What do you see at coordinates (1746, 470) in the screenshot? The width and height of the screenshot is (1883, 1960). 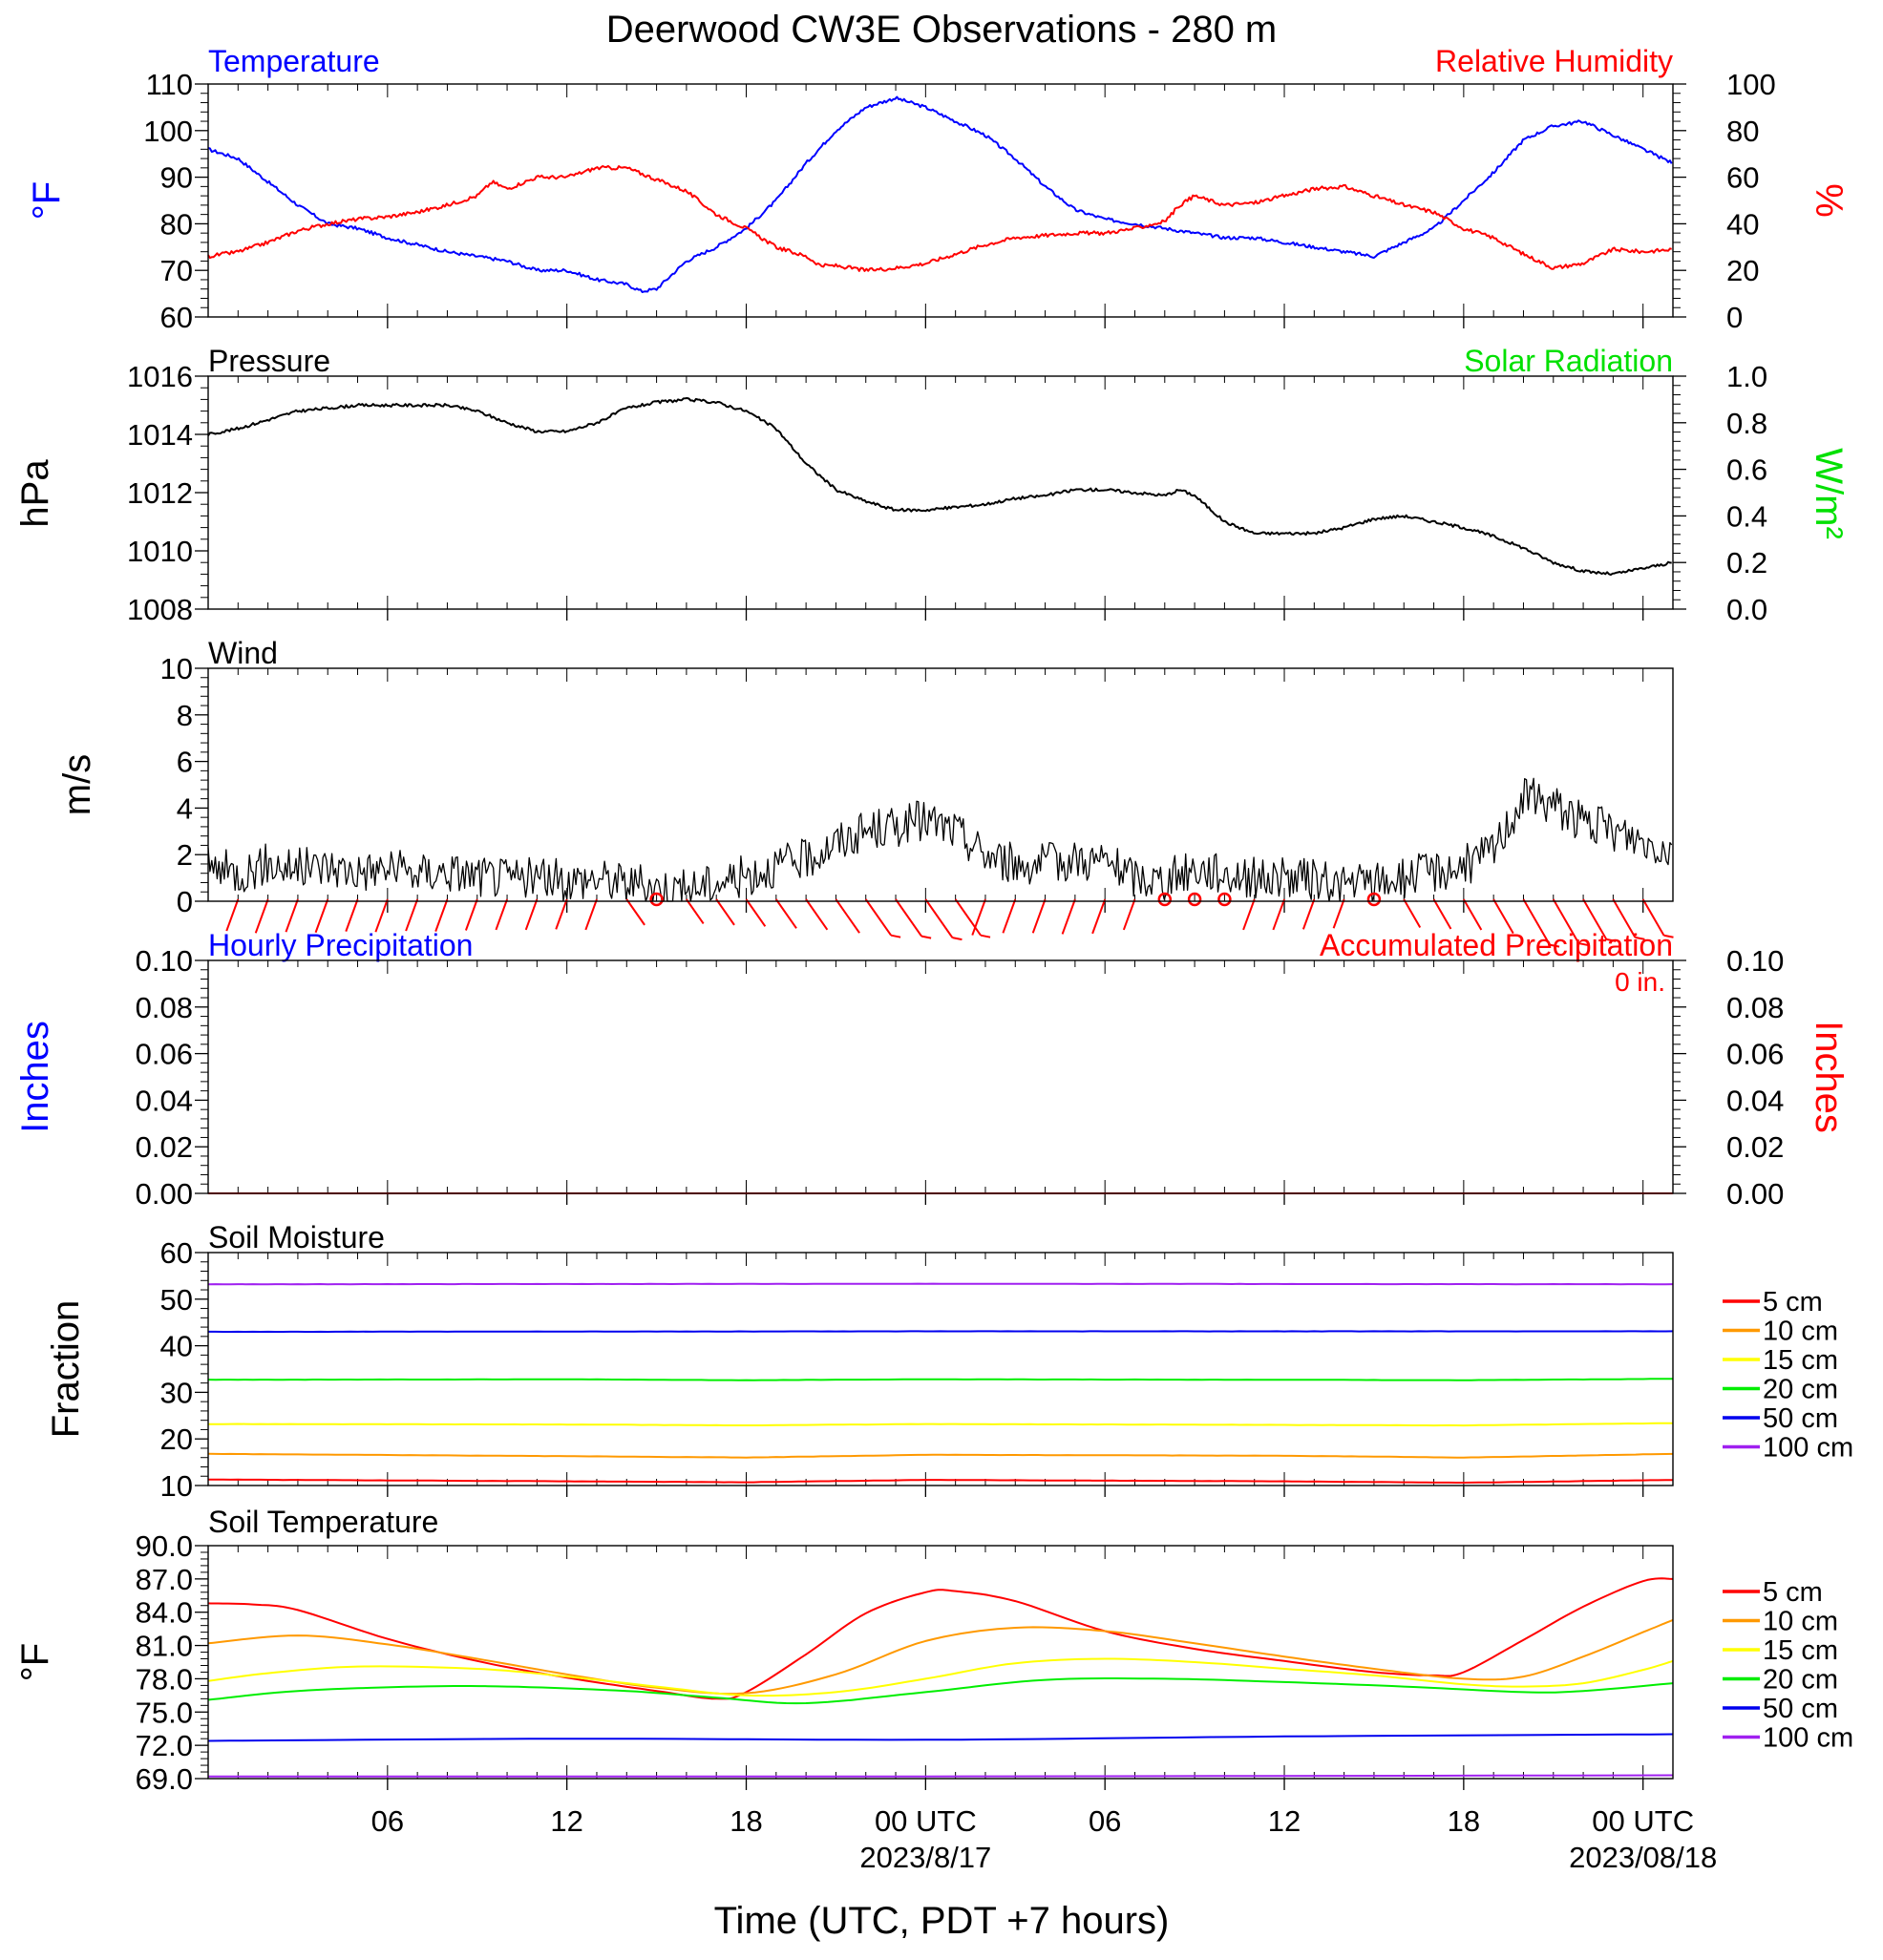 I see `y-tick-label: 0.6` at bounding box center [1746, 470].